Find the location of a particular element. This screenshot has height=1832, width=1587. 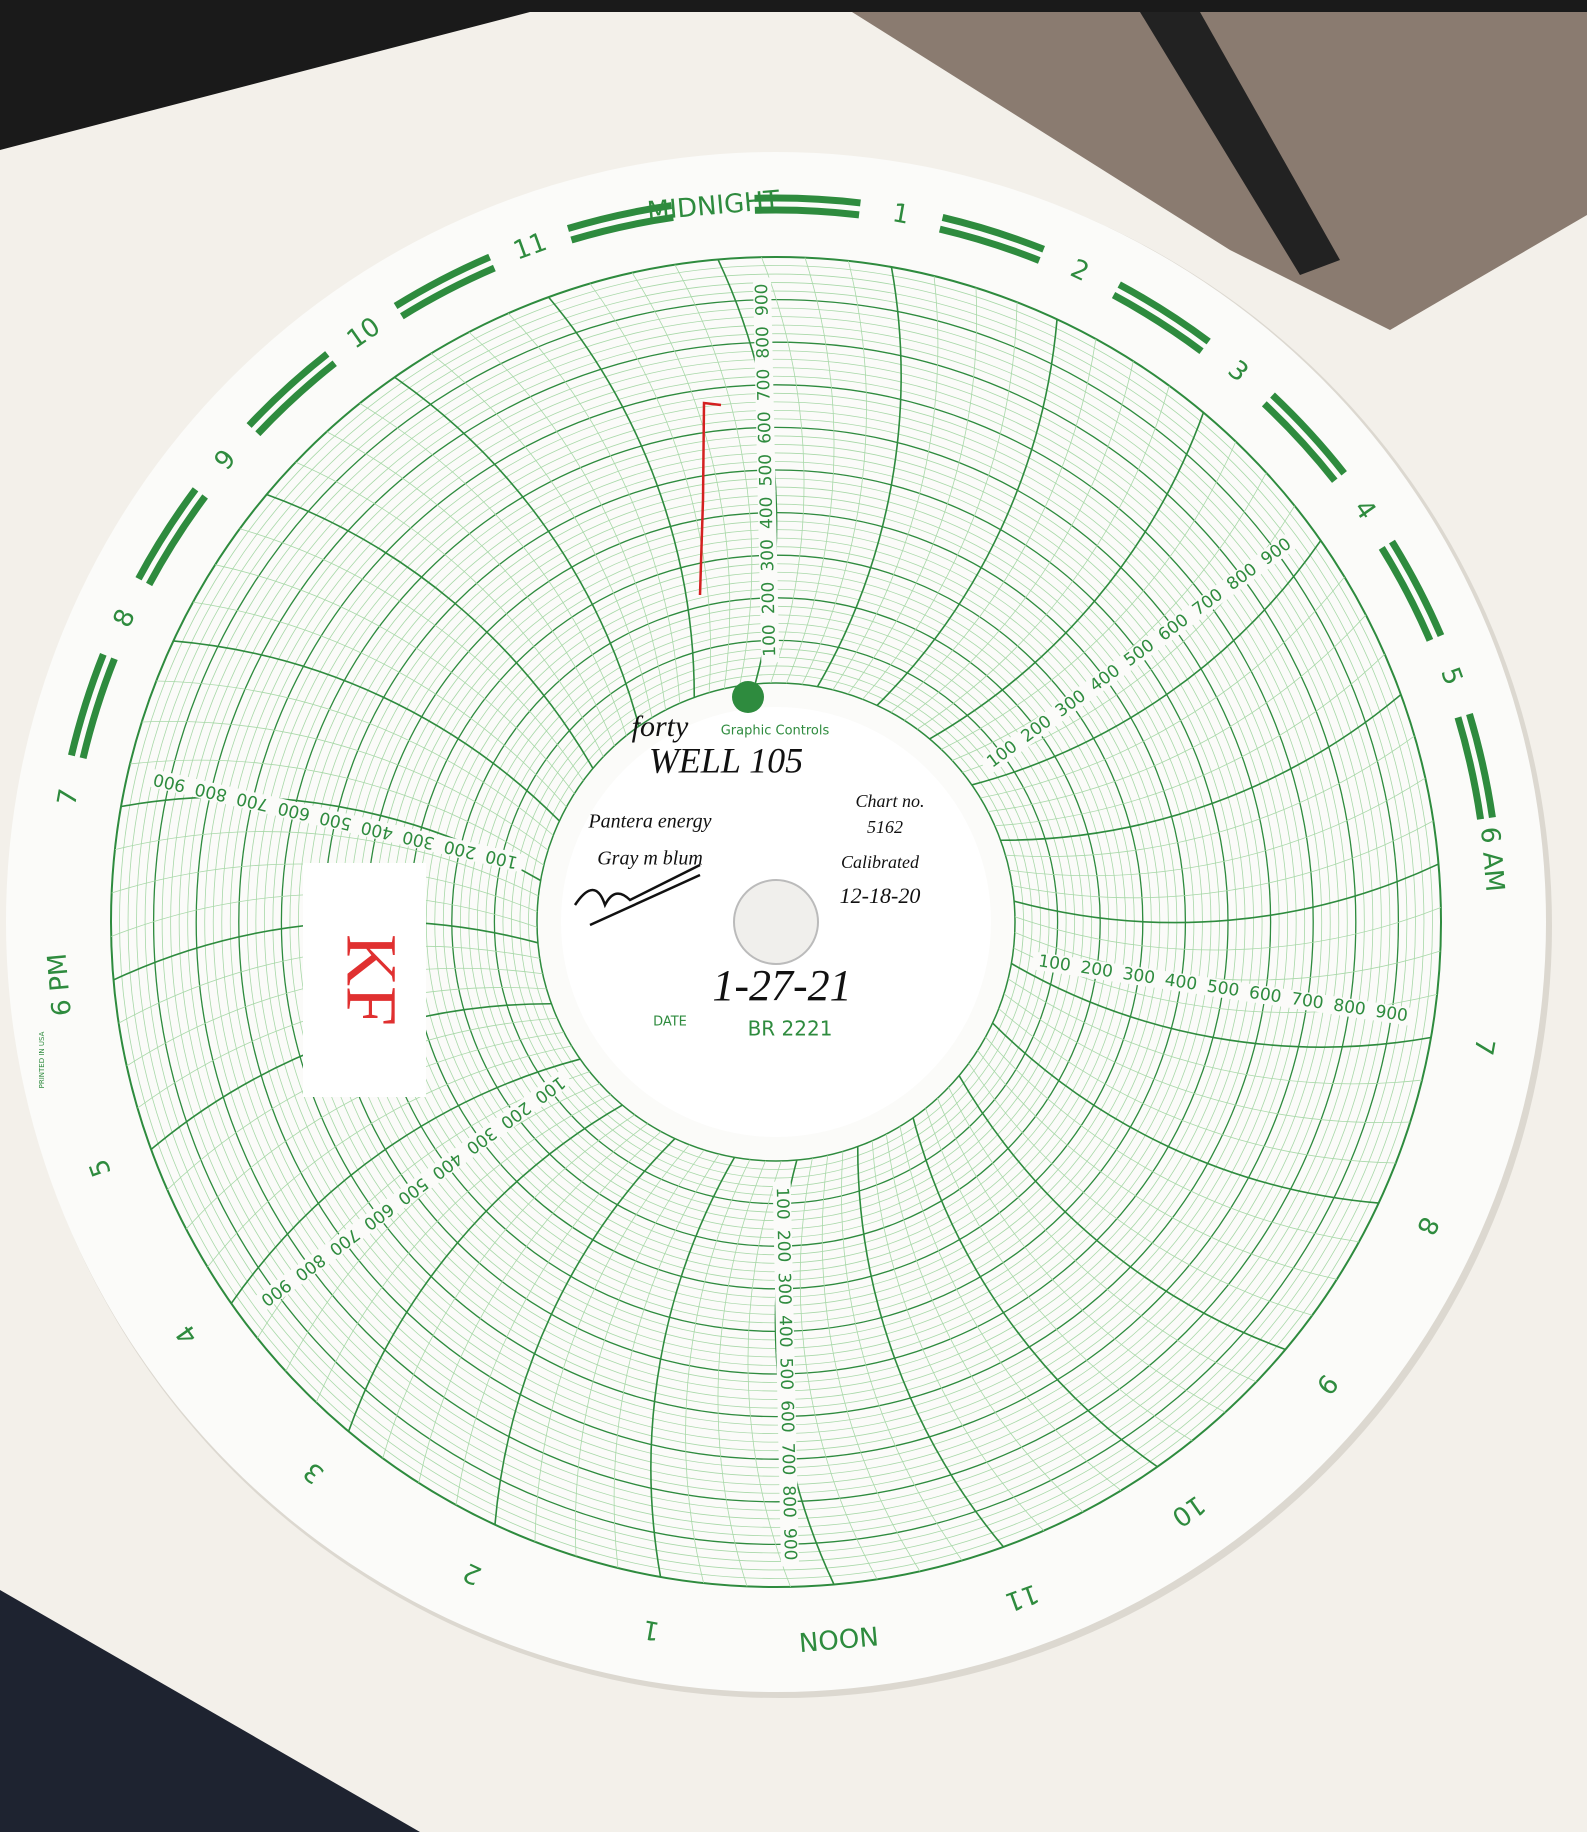

maker: Graphic Controls is located at coordinates (775, 731).